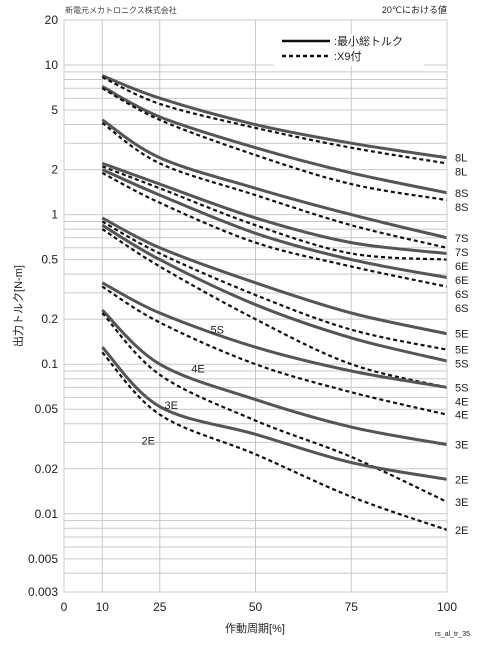 This screenshot has width=500, height=650. What do you see at coordinates (447, 607) in the screenshot?
I see `x-tick-label: 100` at bounding box center [447, 607].